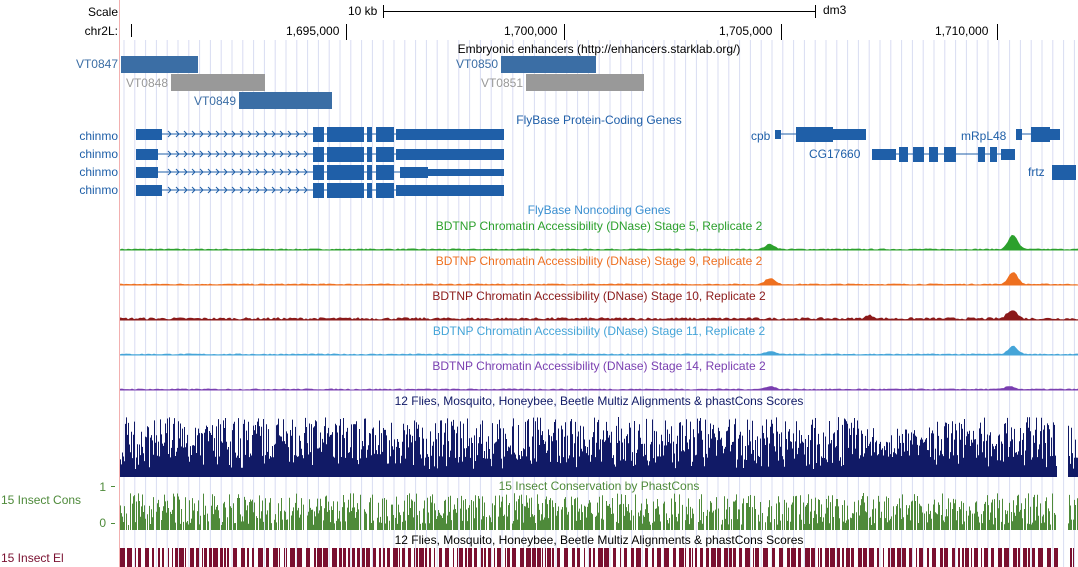 Image resolution: width=1078 pixels, height=567 pixels. What do you see at coordinates (984, 136) in the screenshot?
I see `gene-label-mrpl48: mRpL48` at bounding box center [984, 136].